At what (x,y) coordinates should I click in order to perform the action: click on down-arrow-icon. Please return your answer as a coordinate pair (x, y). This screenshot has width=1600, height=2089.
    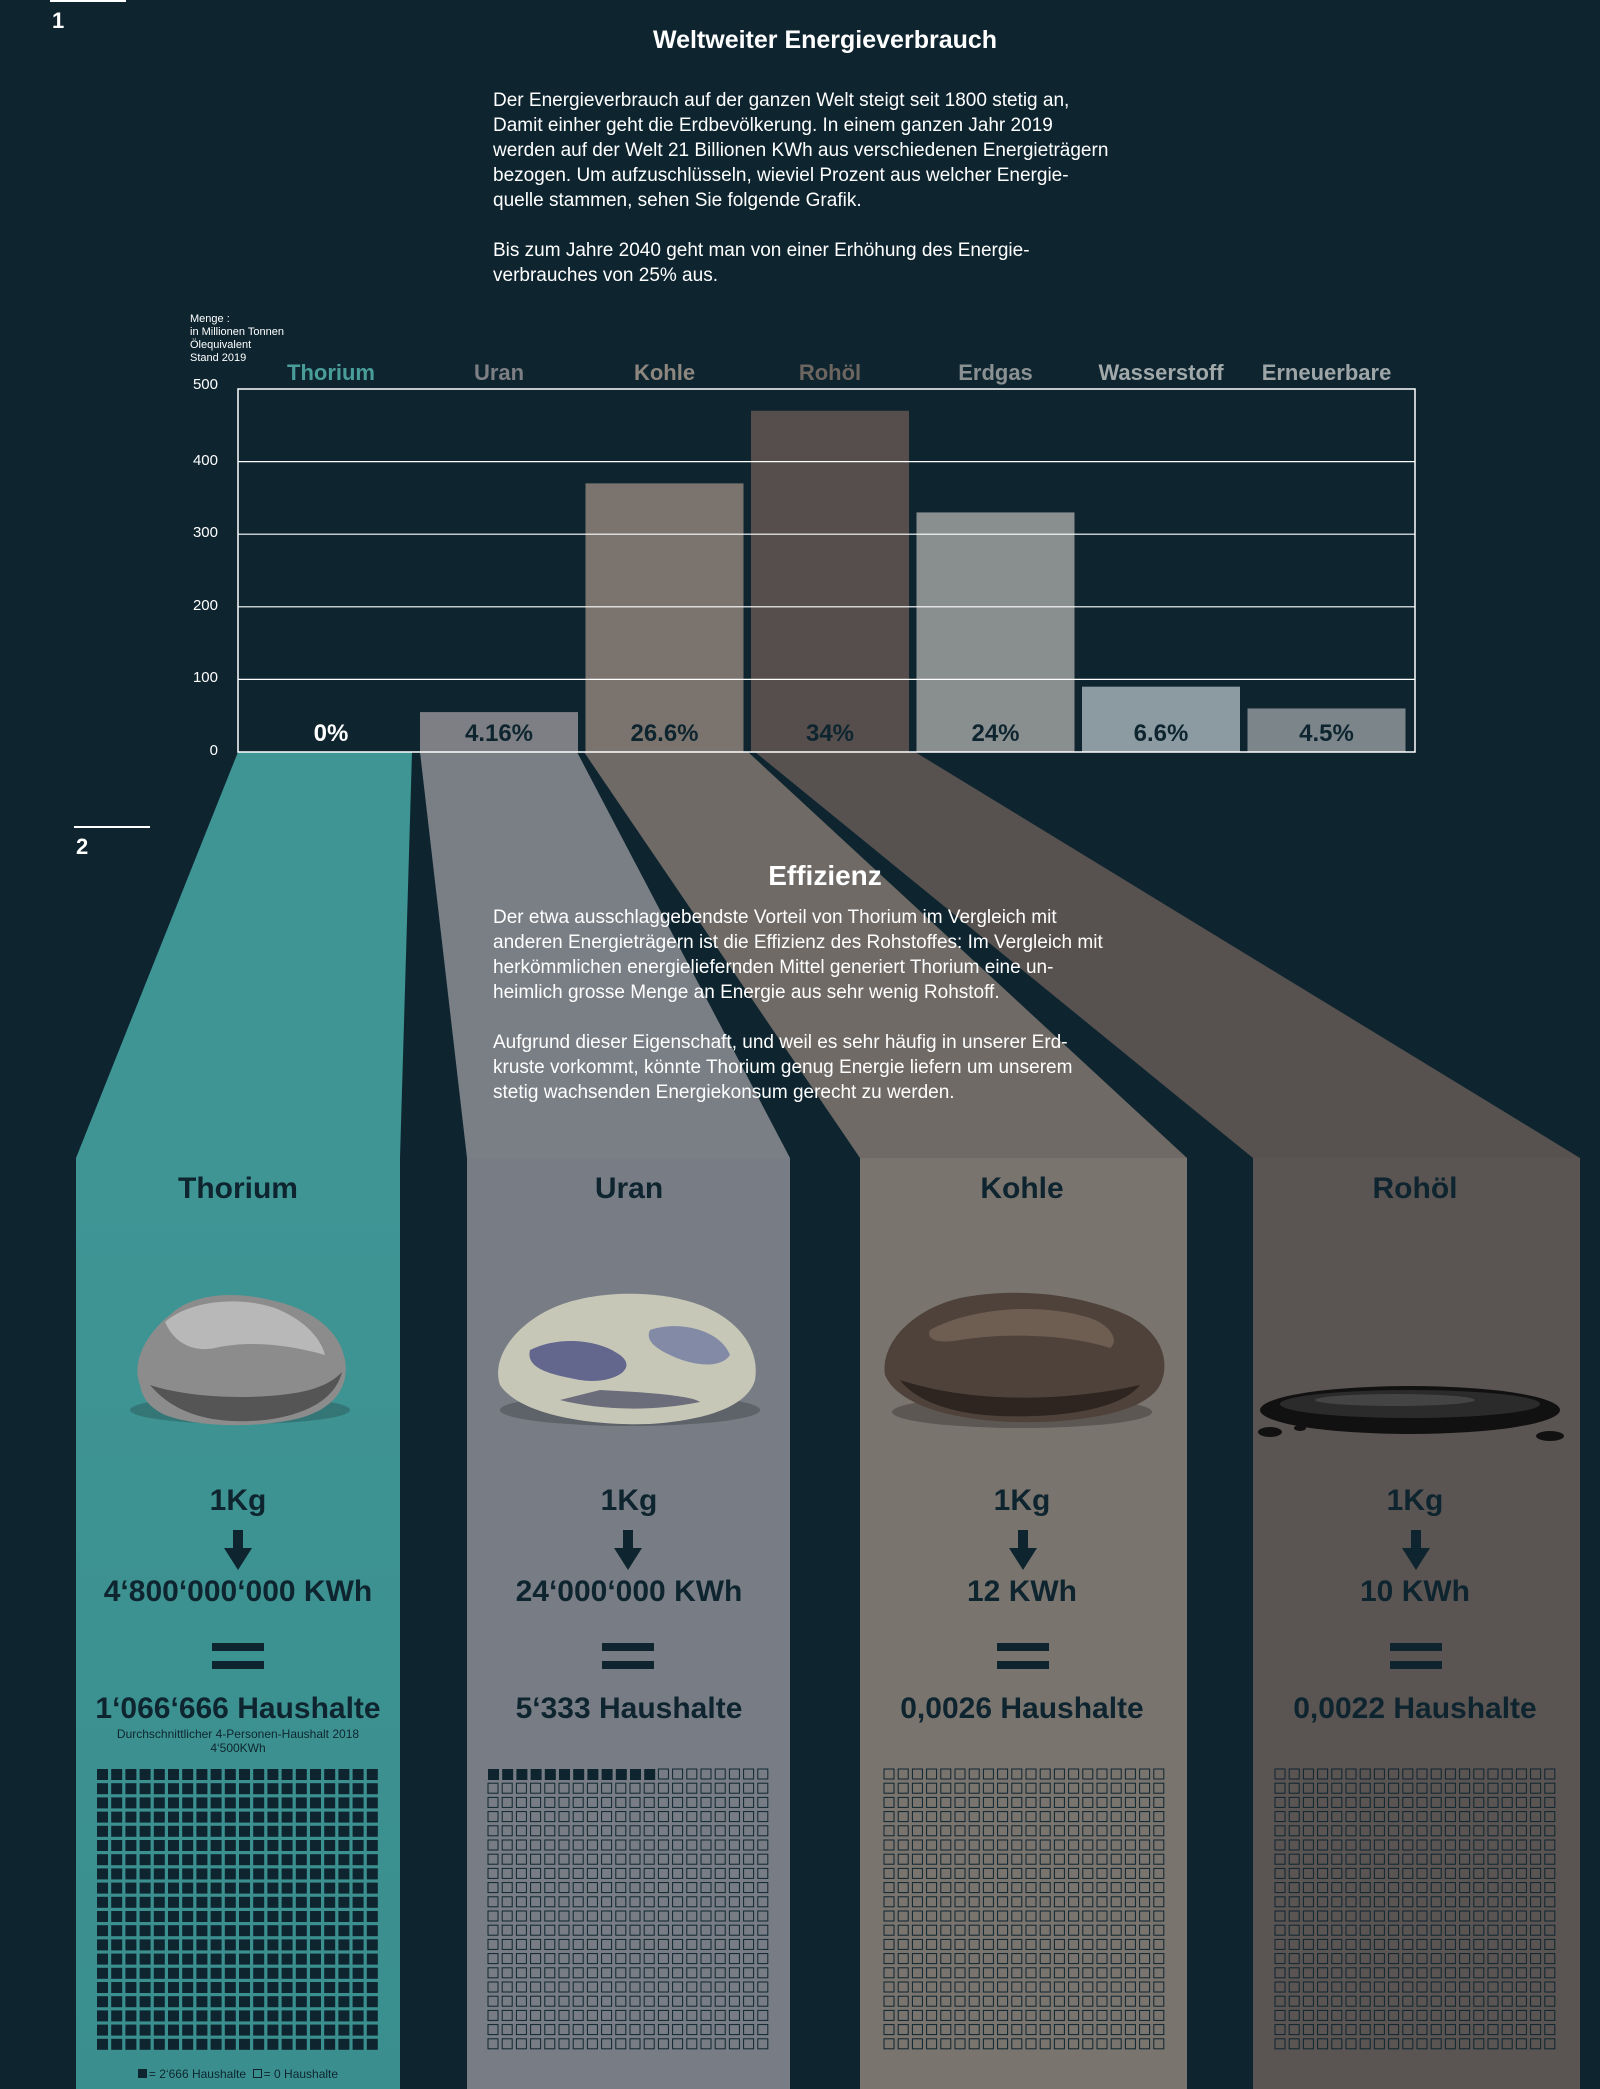
    Looking at the image, I should click on (1023, 1550).